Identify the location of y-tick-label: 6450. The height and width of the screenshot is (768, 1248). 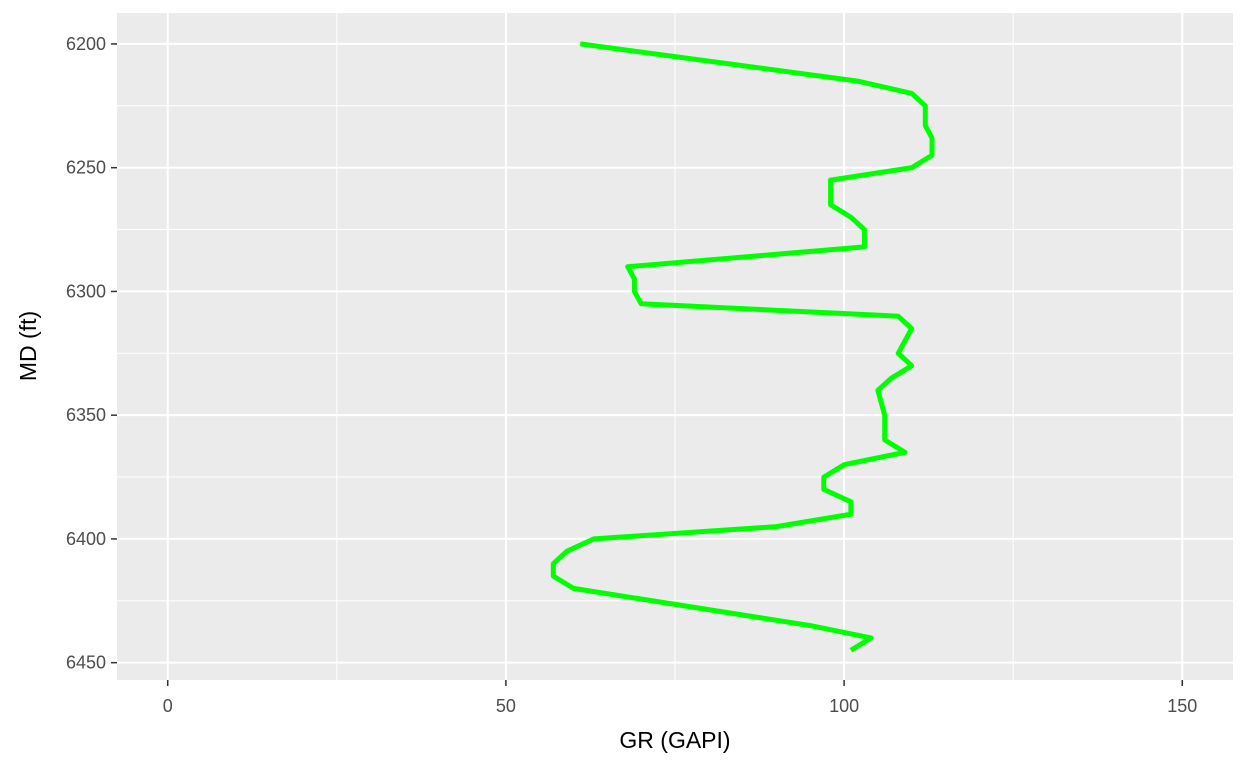
(86, 663).